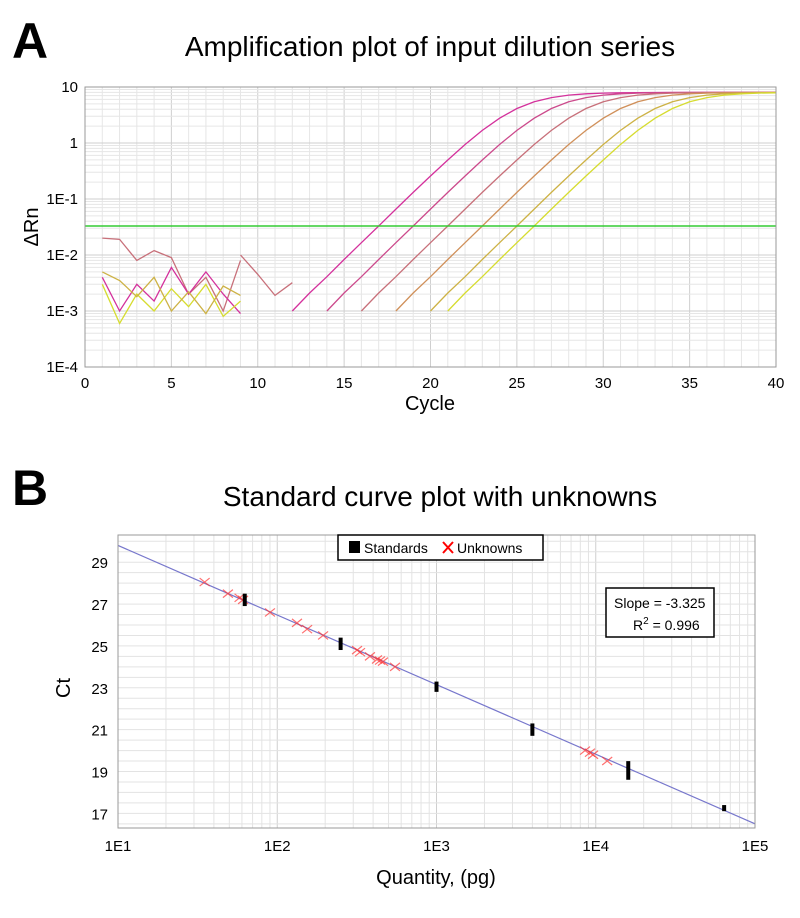  What do you see at coordinates (257, 383) in the screenshot?
I see `x-tick-label: 10` at bounding box center [257, 383].